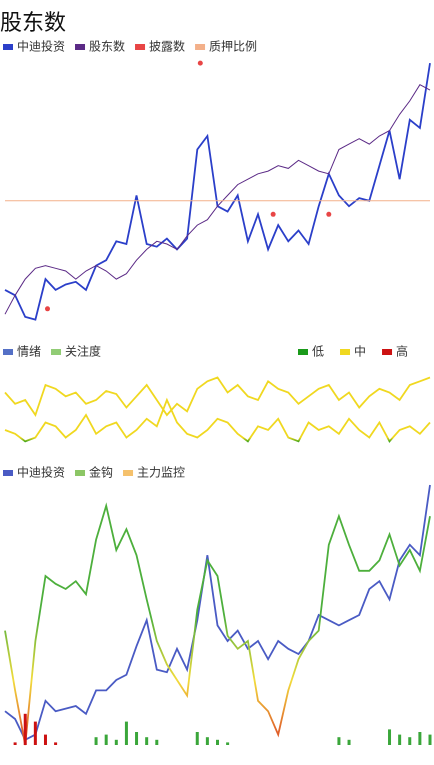 This screenshot has width=434, height=765. I want to click on legend-label: 主力监控, so click(161, 473).